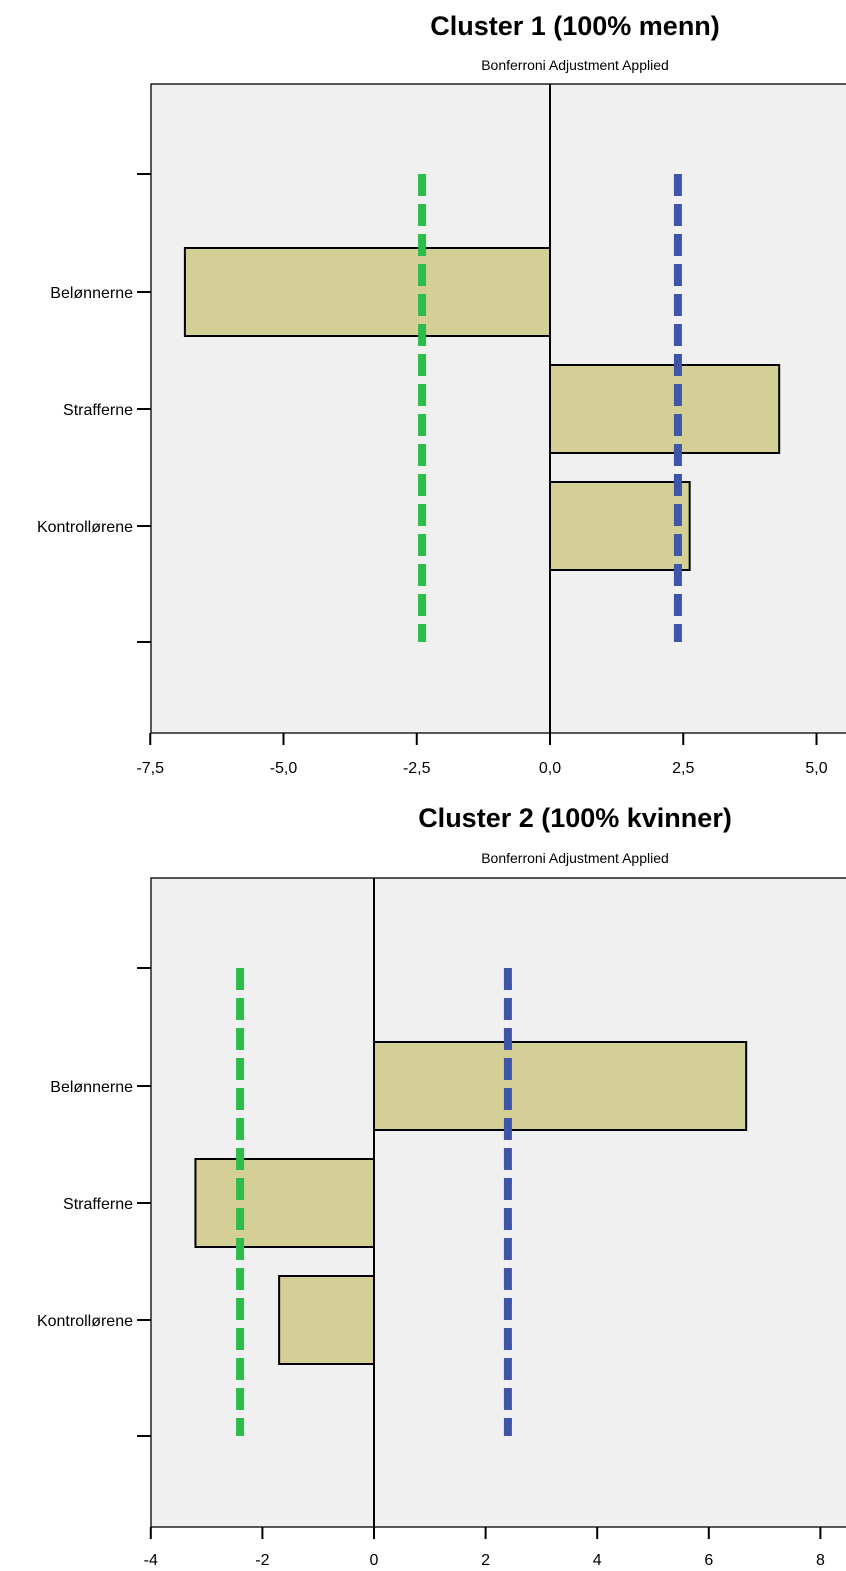  Describe the element at coordinates (150, 768) in the screenshot. I see `x-tick-label: -7,5` at that location.